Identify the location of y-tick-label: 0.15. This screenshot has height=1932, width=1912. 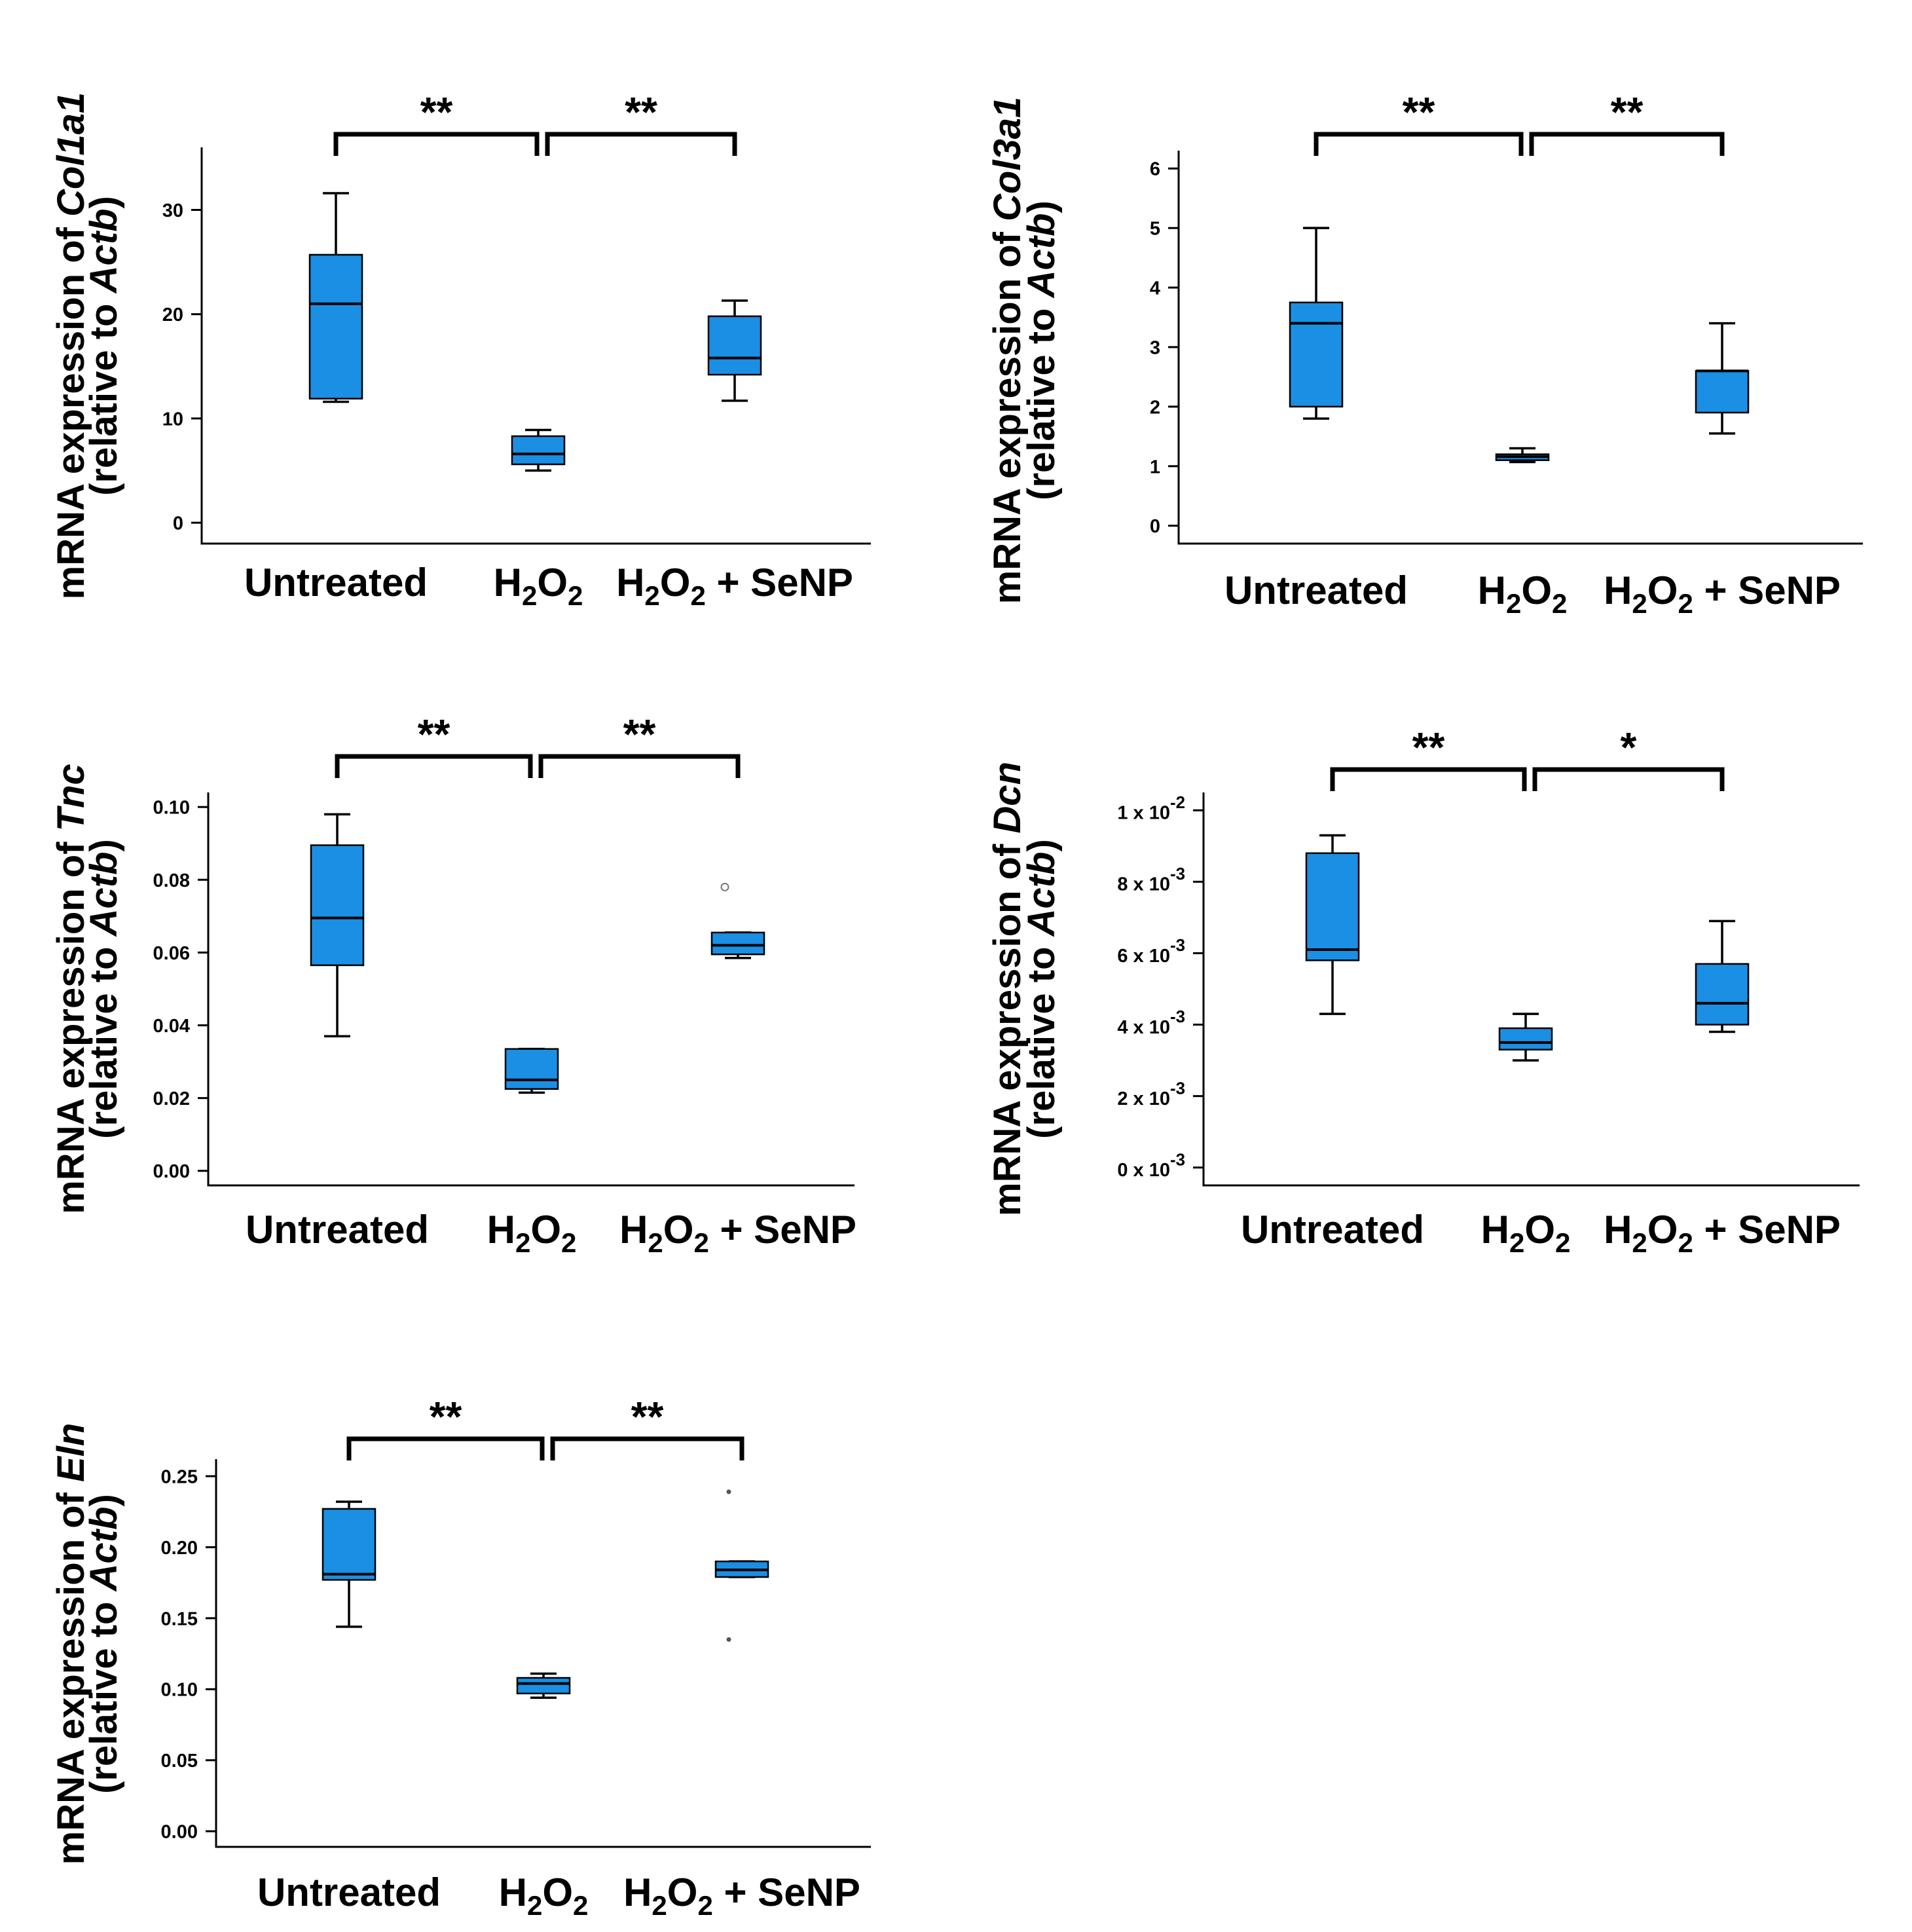
(179, 1618).